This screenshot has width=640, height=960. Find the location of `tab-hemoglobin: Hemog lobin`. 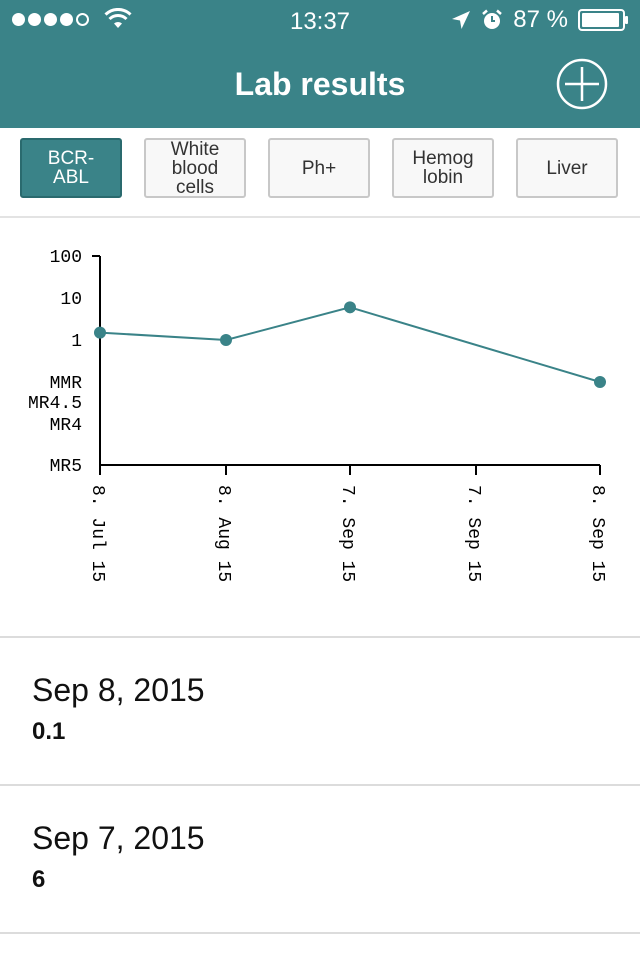

tab-hemoglobin: Hemog lobin is located at coordinates (443, 168).